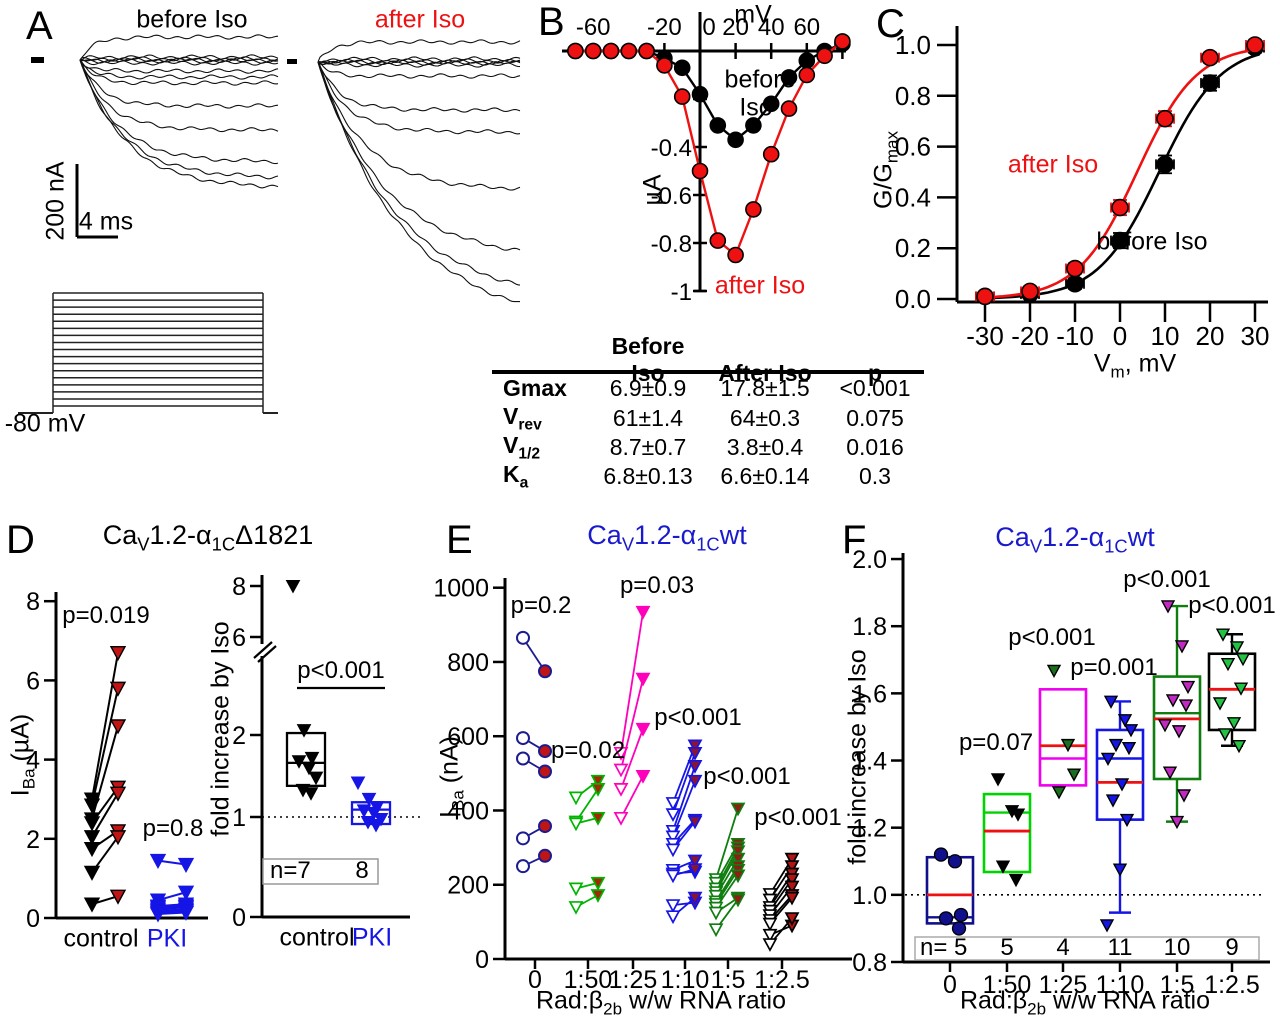  Describe the element at coordinates (671, 196) in the screenshot. I see `tick-label: -0.6` at that location.